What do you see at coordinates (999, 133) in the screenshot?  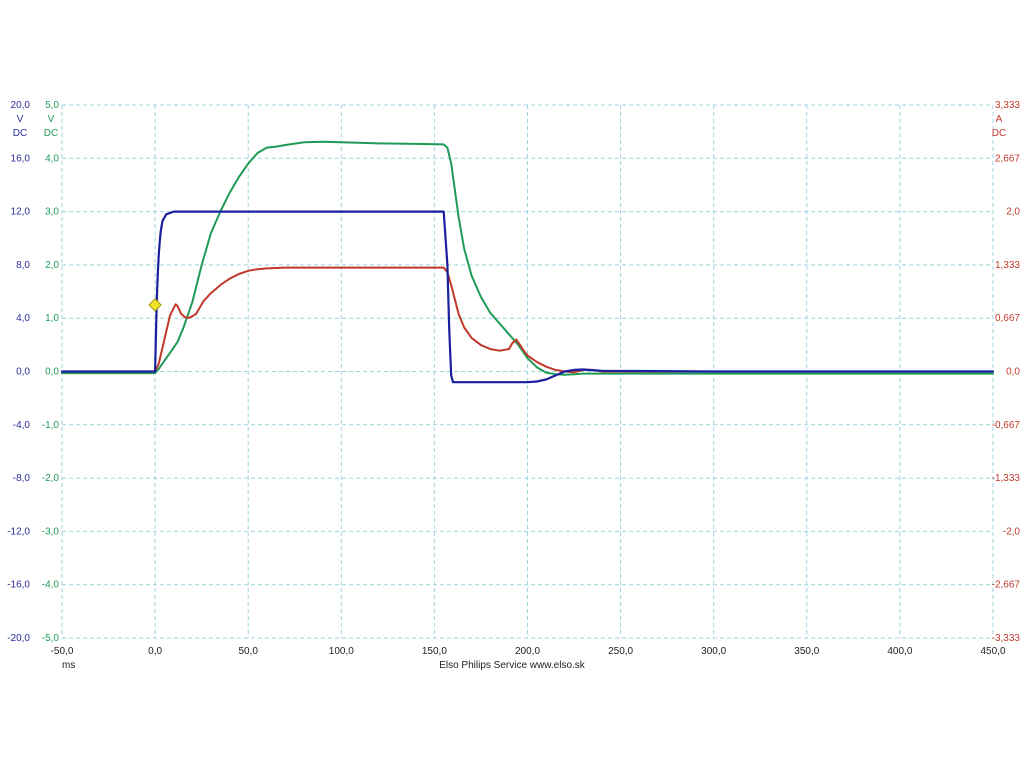 I see `red-axis-coupling: DC` at bounding box center [999, 133].